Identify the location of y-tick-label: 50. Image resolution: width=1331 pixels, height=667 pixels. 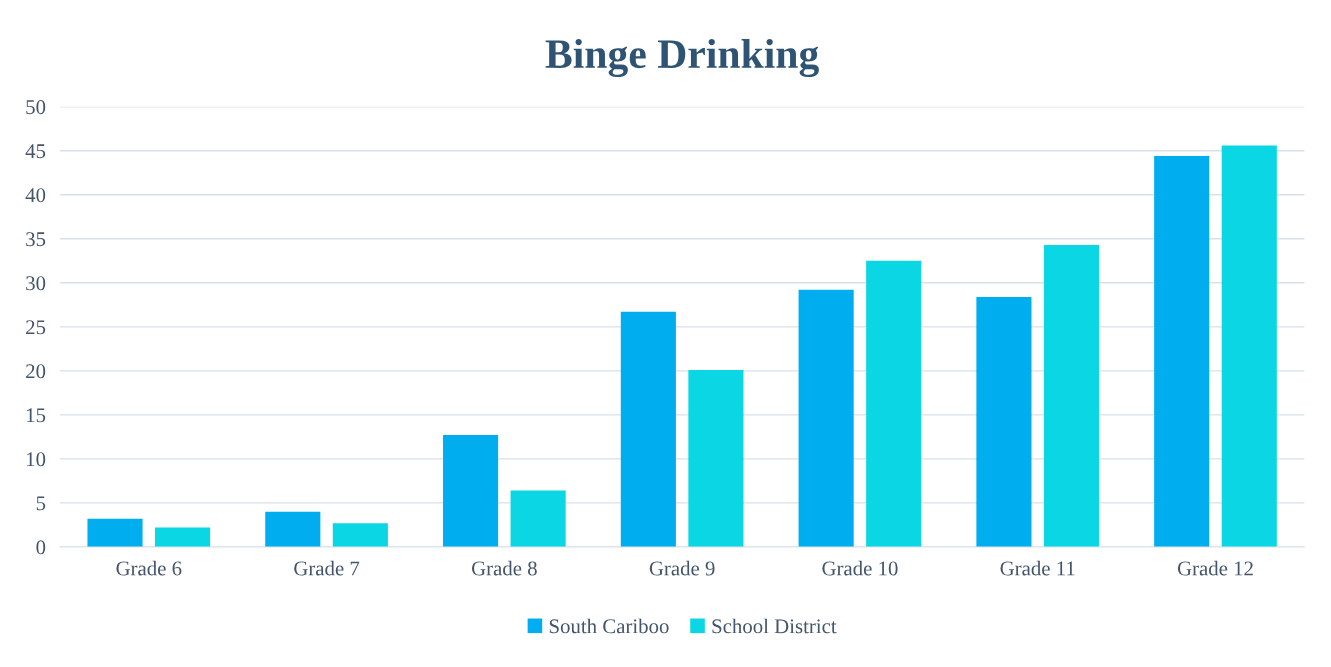
(36, 107).